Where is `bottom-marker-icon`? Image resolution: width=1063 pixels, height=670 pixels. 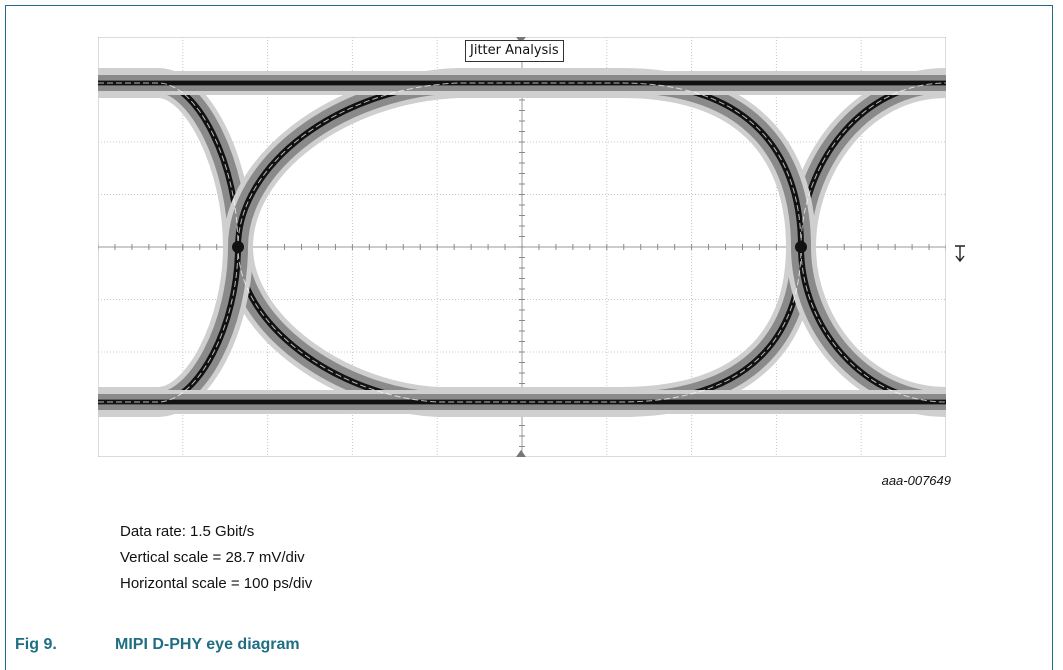 bottom-marker-icon is located at coordinates (521, 453).